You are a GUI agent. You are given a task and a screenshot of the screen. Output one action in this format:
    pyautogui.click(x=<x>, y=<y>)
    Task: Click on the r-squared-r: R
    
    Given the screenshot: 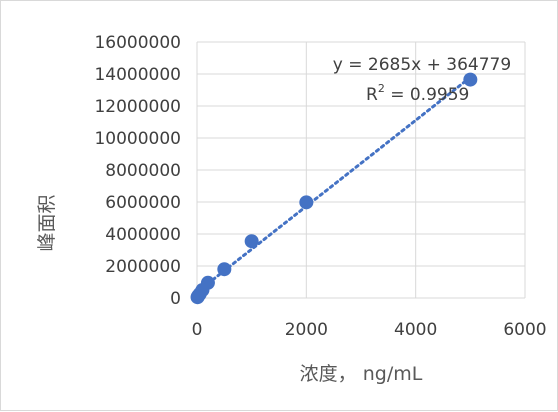 What is the action you would take?
    pyautogui.click(x=372, y=95)
    